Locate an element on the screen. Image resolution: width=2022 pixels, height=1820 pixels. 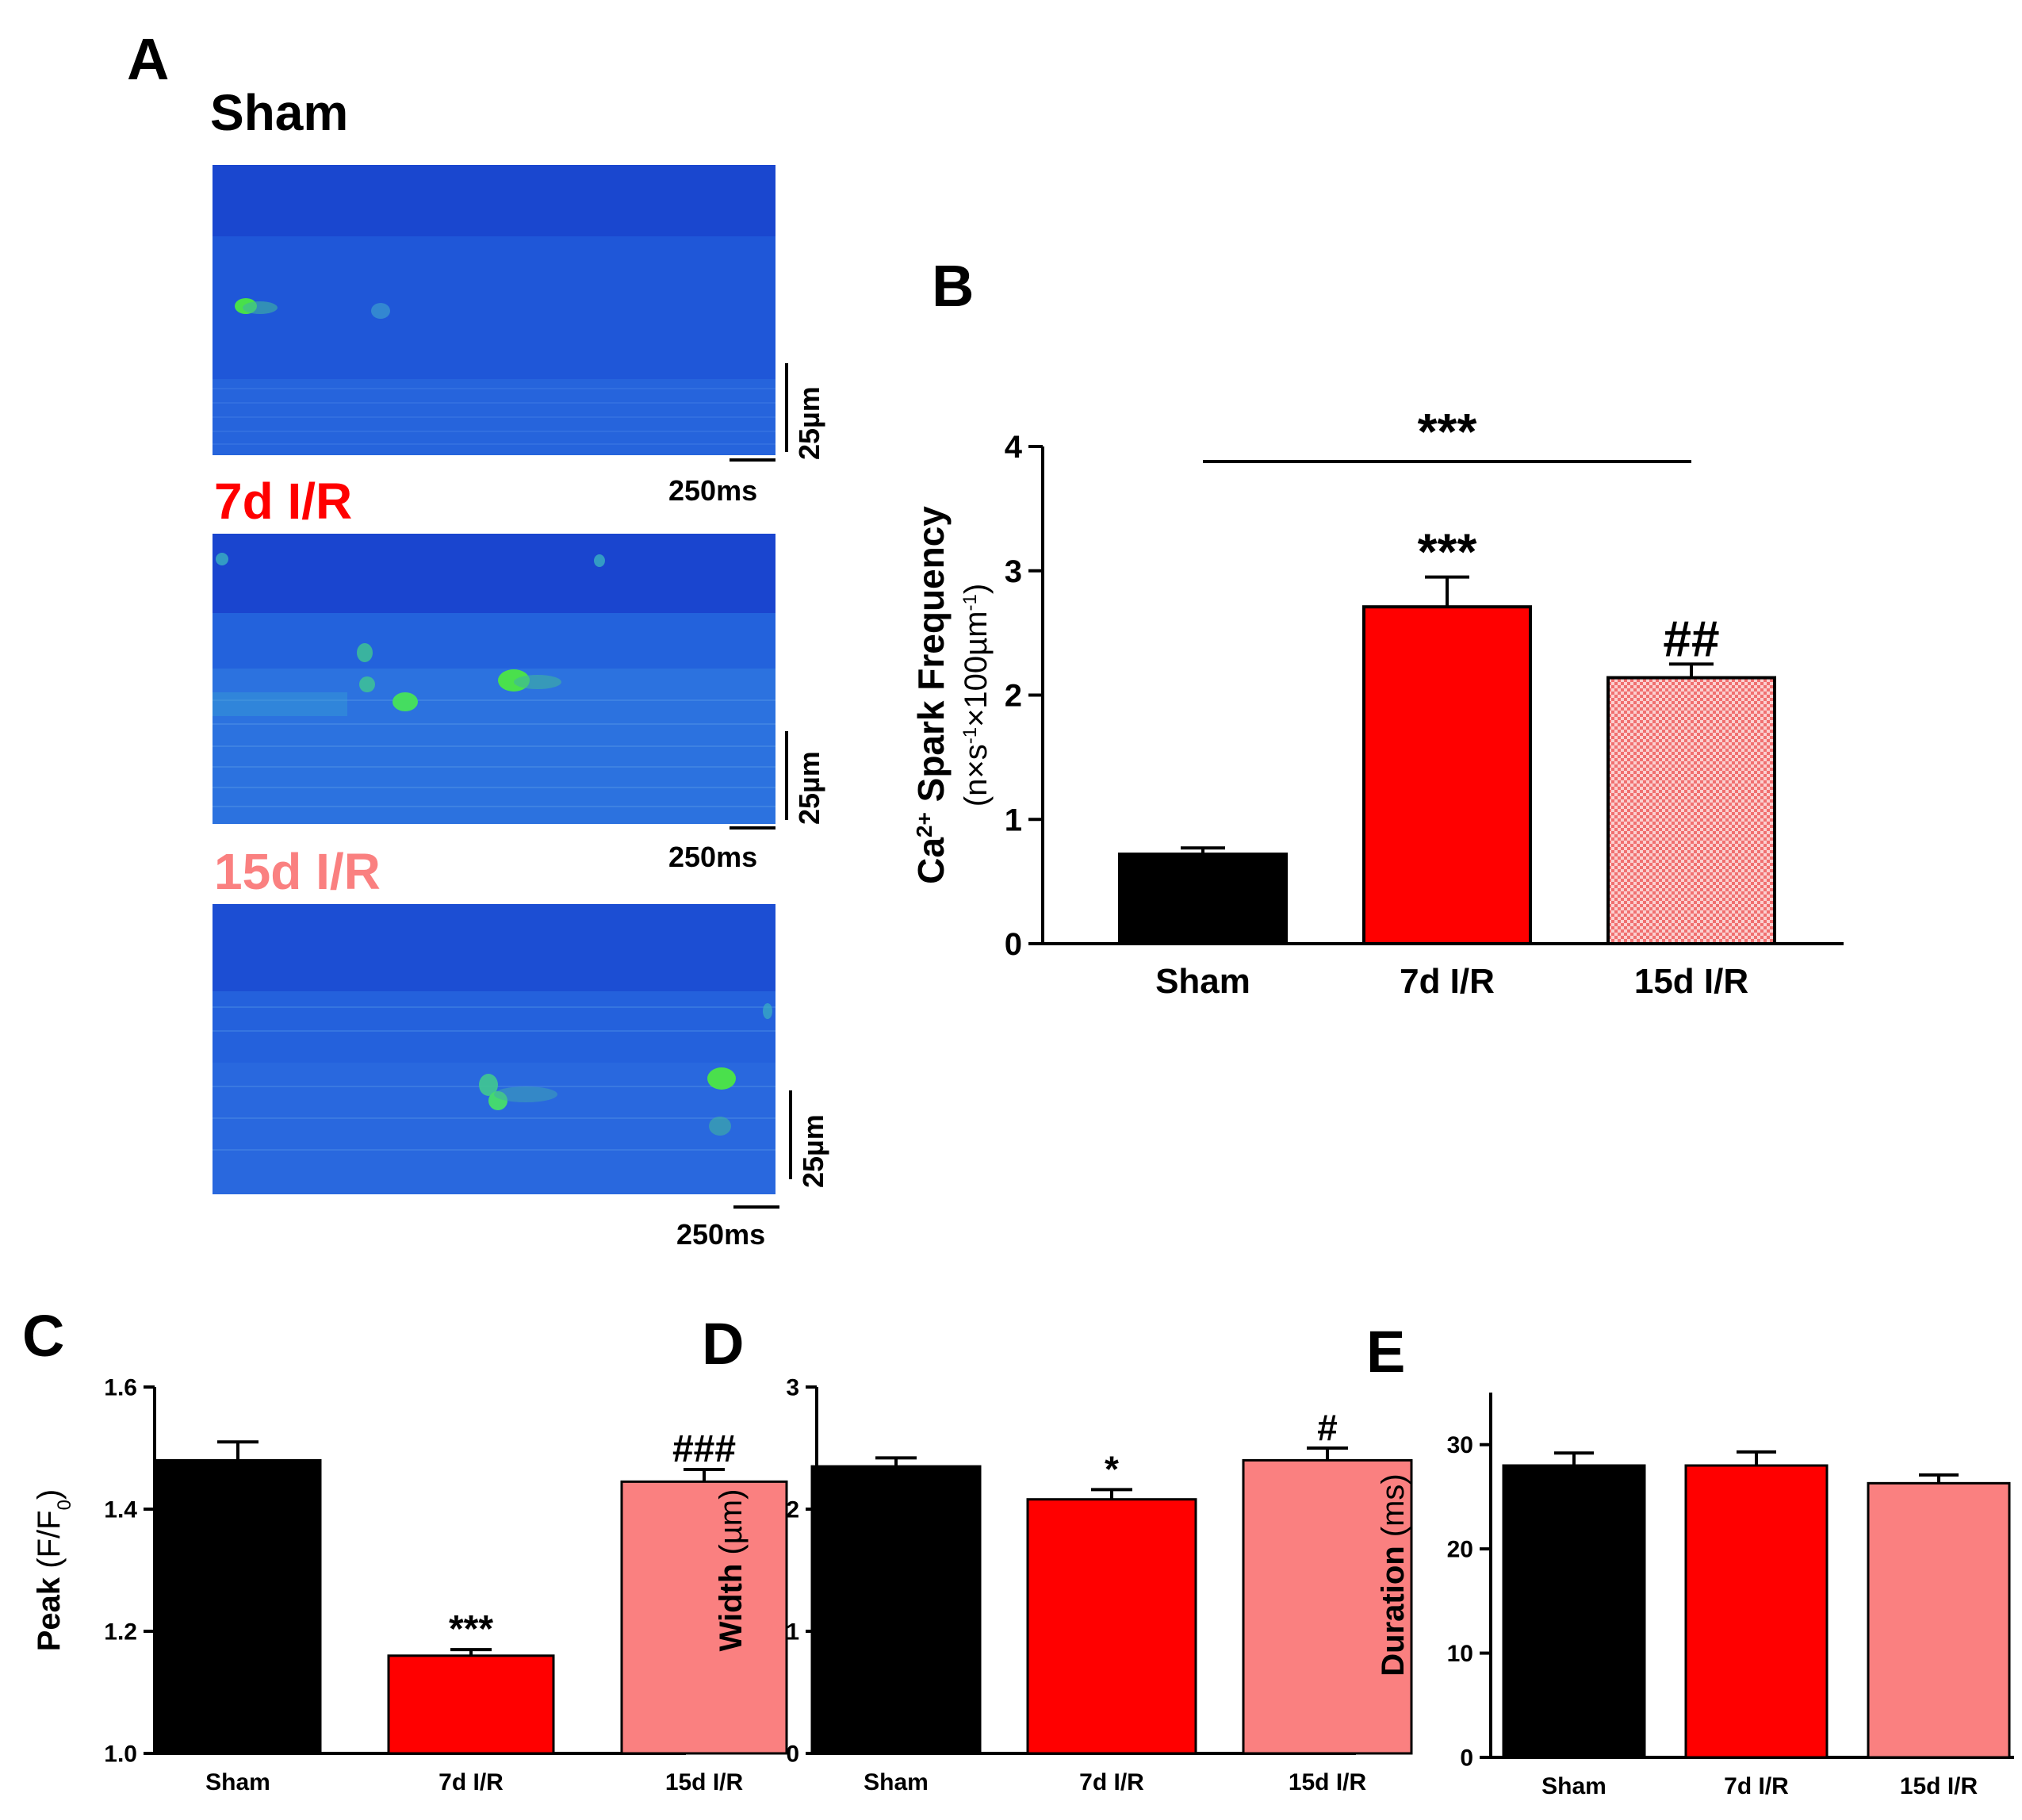
bracket-label: *** is located at coordinates (1447, 431).